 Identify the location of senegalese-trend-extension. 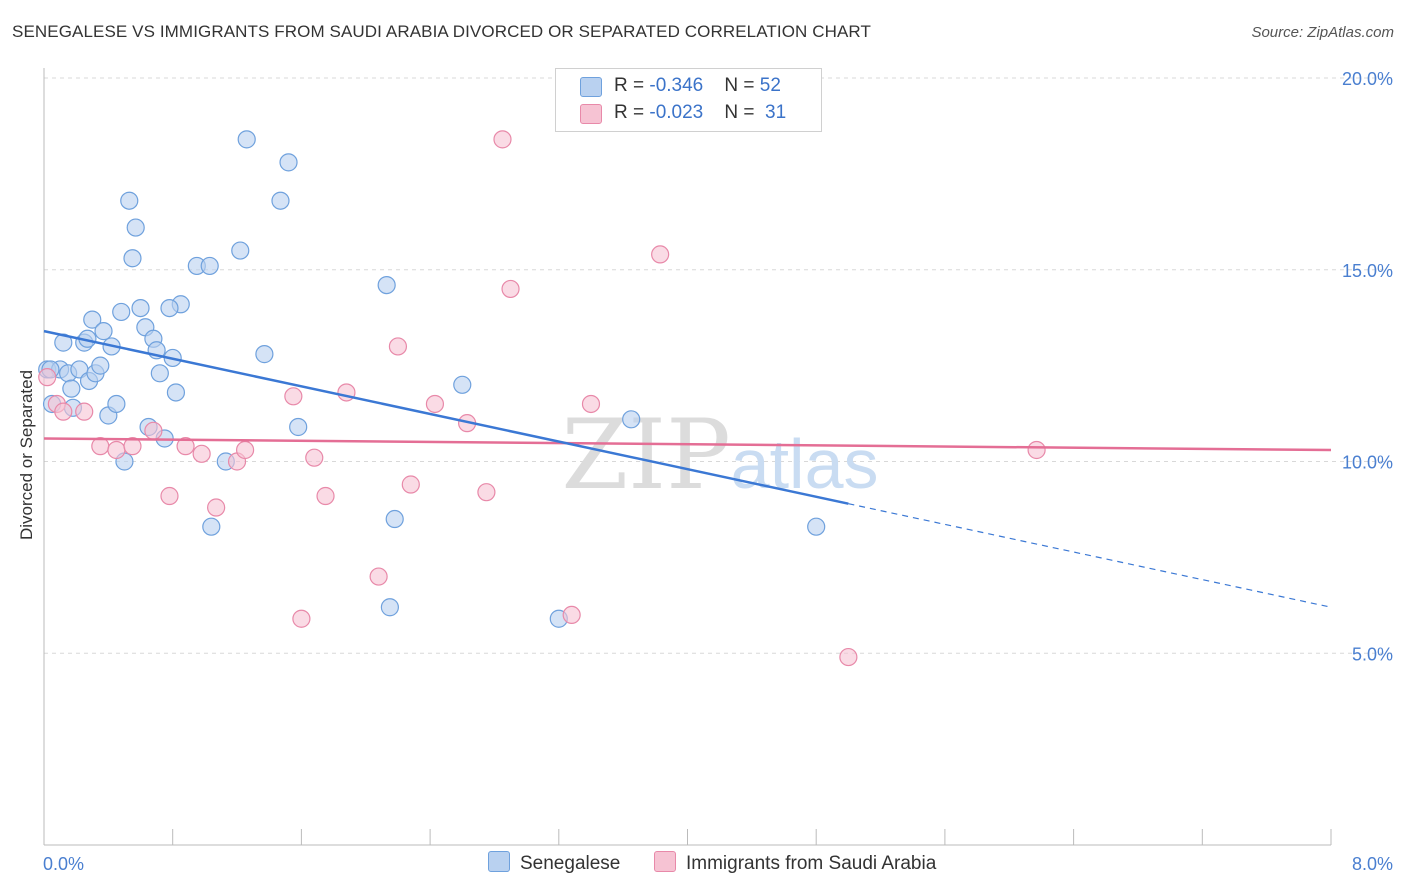
(1090, 555).